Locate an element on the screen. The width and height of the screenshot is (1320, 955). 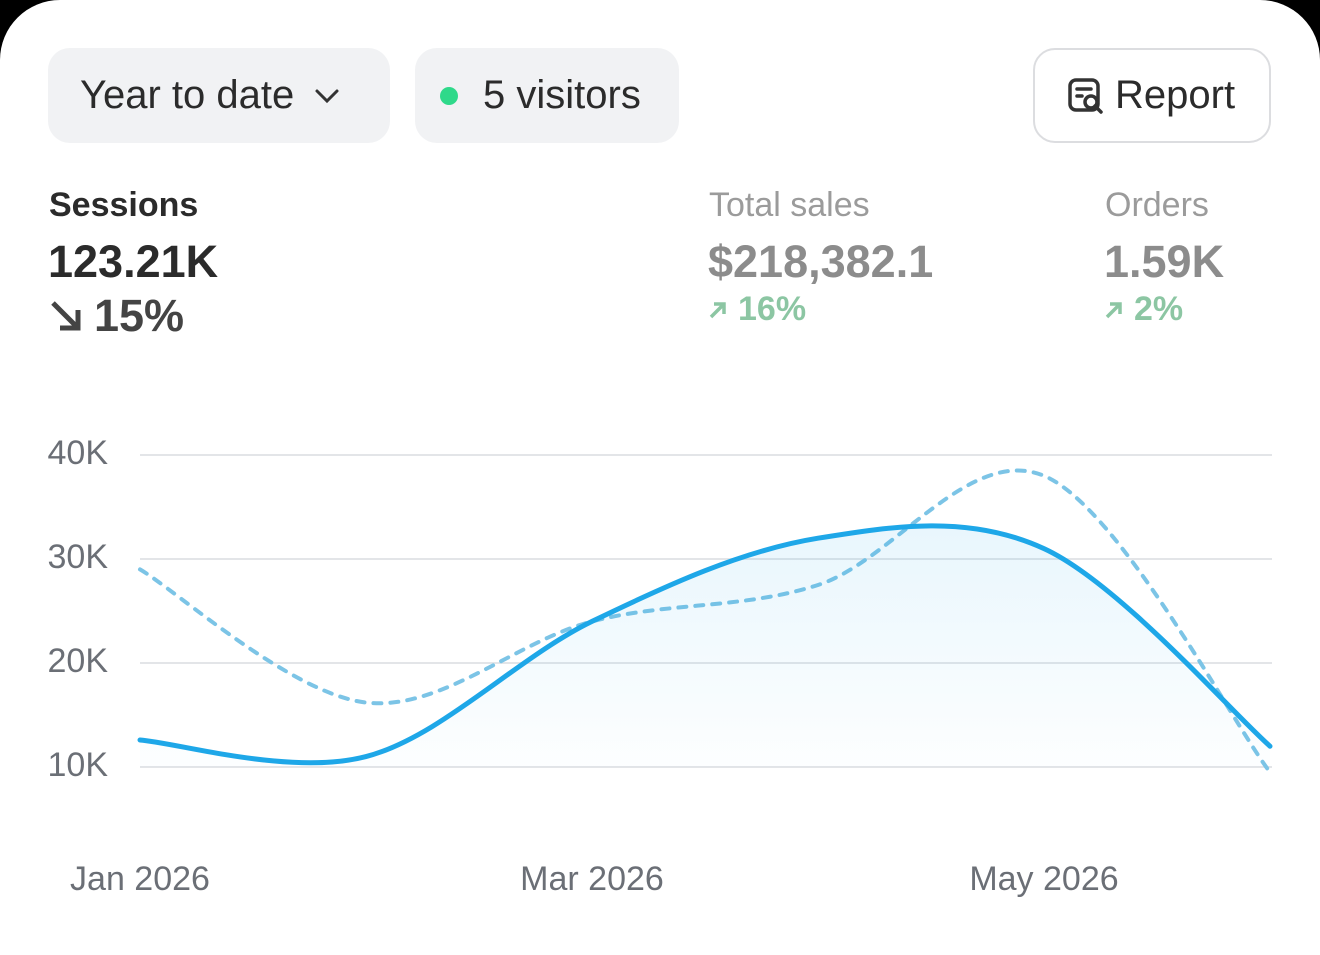
range-dropdown: Year to date is located at coordinates (219, 95).